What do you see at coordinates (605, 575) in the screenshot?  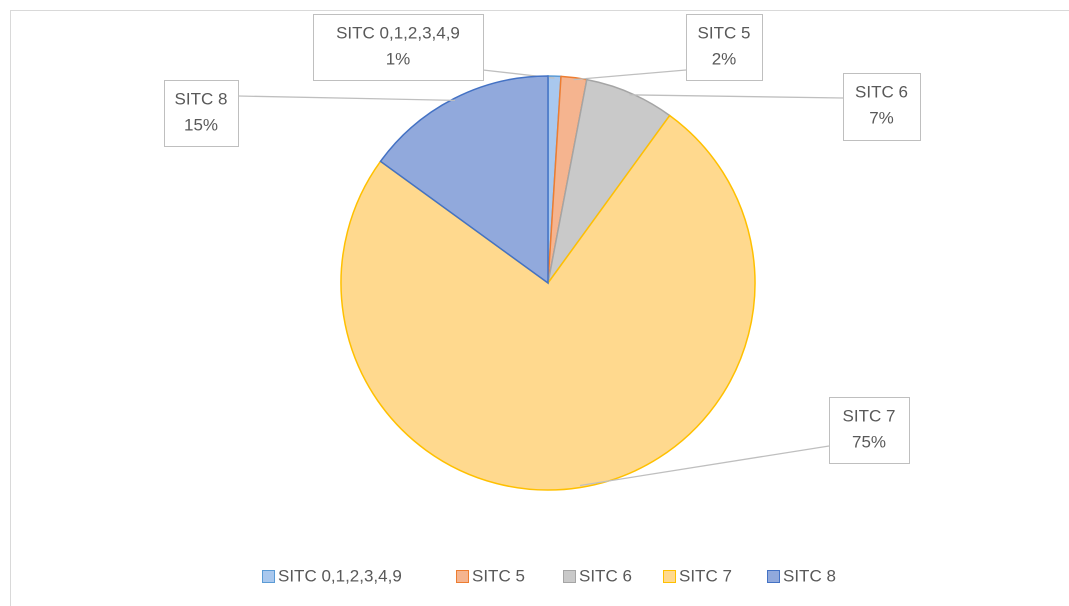 I see `legend-label: SITC 6` at bounding box center [605, 575].